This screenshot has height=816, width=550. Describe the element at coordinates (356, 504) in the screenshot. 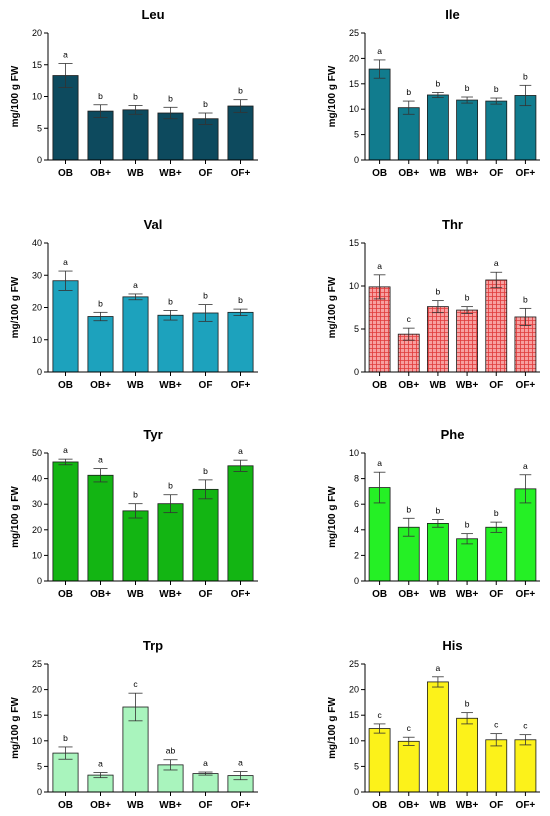

I see `y-tick-label: 6` at that location.